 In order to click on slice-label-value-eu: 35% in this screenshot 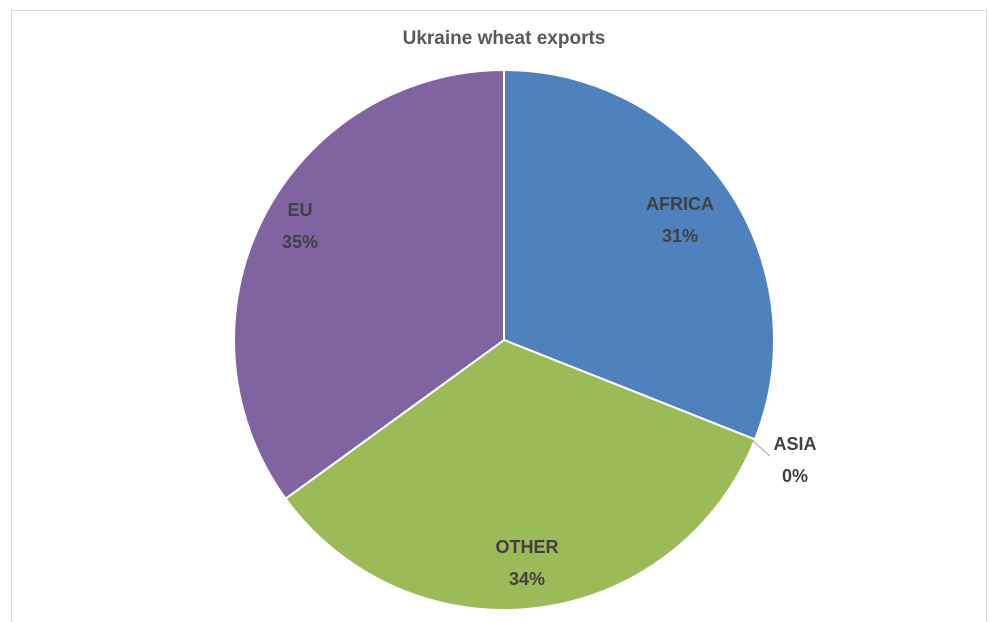, I will do `click(300, 242)`.